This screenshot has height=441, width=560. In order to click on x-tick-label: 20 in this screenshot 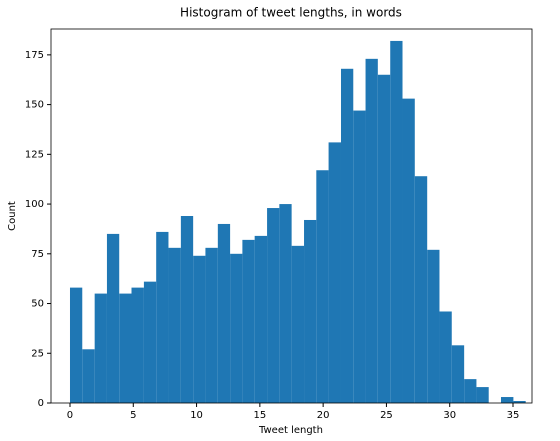, I will do `click(323, 415)`.